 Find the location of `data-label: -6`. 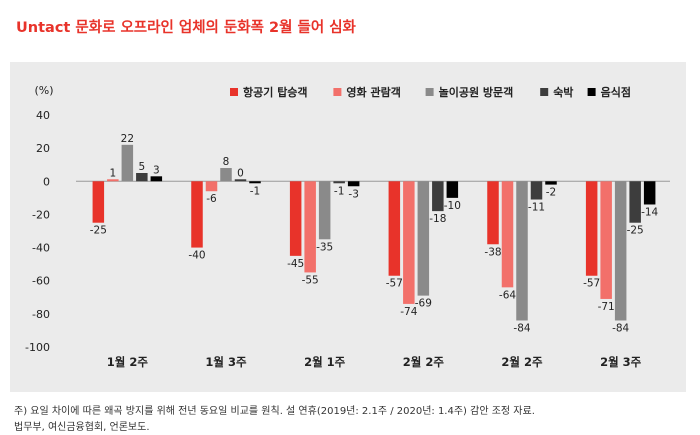

data-label: -6 is located at coordinates (211, 199).